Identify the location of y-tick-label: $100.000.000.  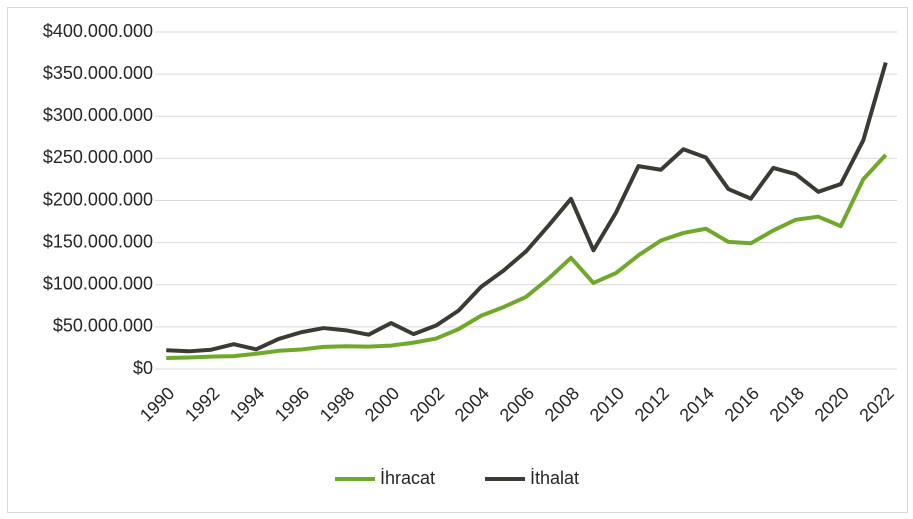
(98, 284).